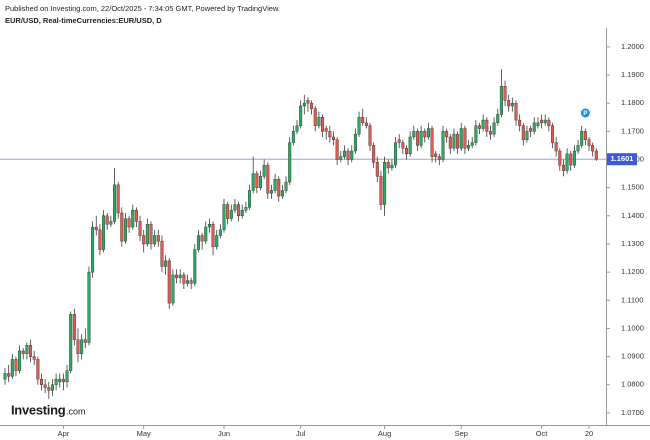 The width and height of the screenshot is (650, 440). I want to click on y-tick-label: 1.0700, so click(632, 412).